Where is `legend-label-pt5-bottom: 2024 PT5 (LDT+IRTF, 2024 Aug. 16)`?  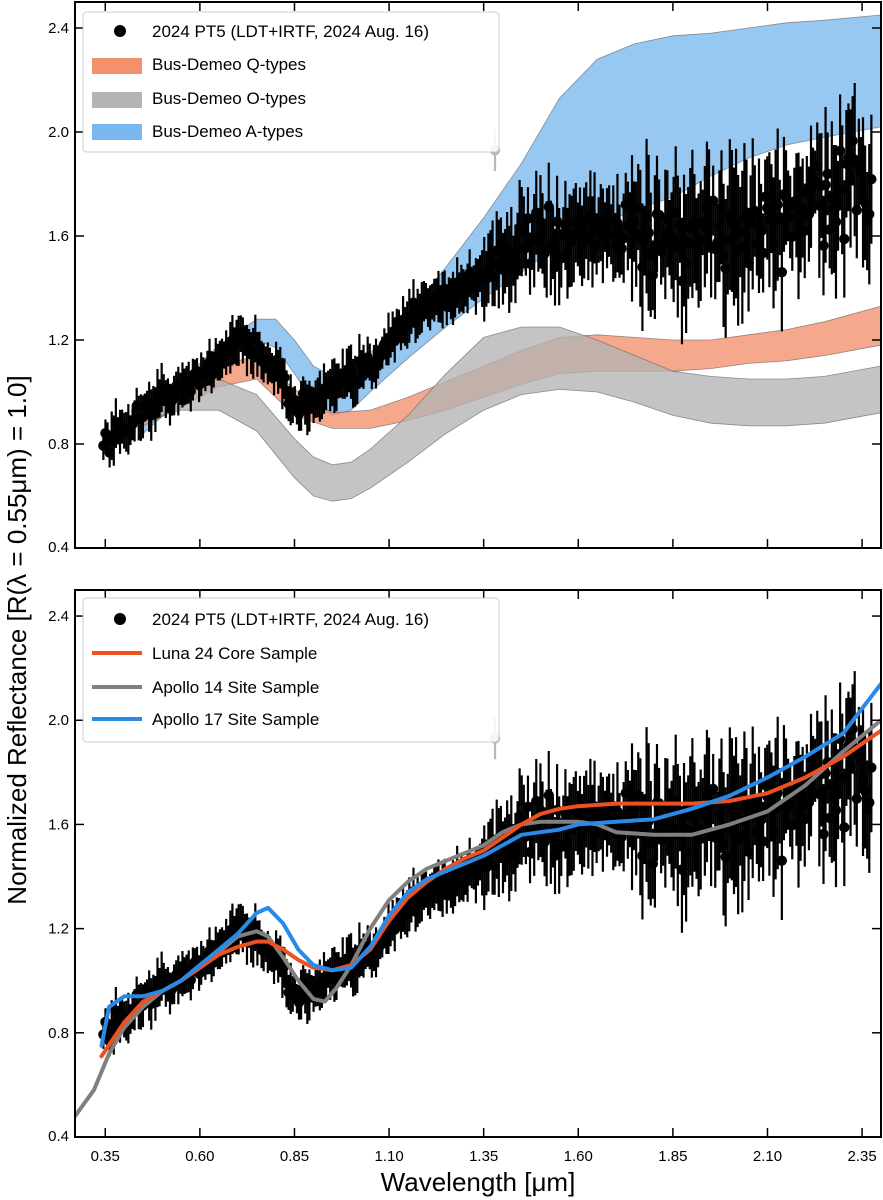 legend-label-pt5-bottom: 2024 PT5 (LDT+IRTF, 2024 Aug. 16) is located at coordinates (290, 619).